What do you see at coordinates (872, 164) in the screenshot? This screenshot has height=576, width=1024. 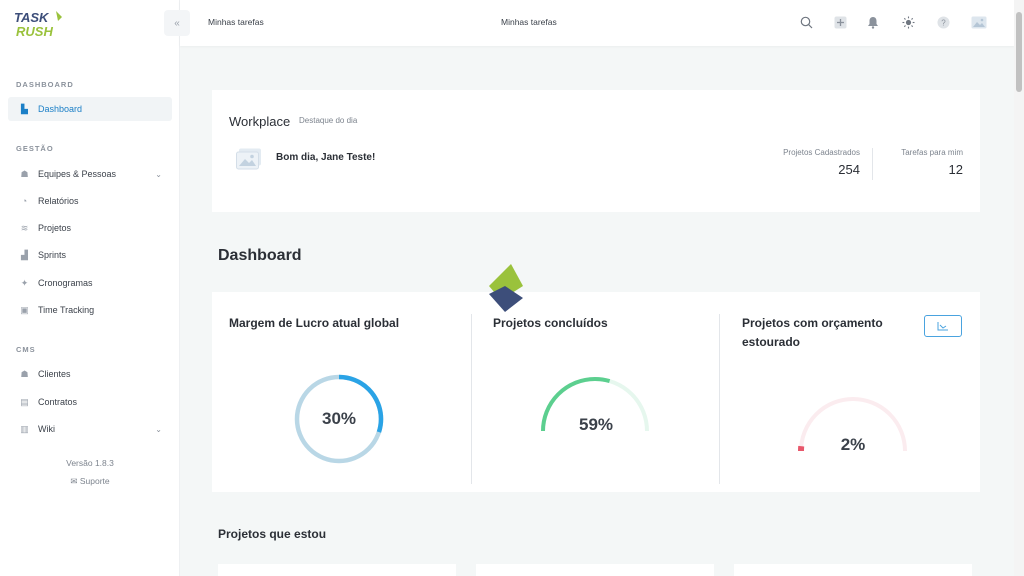 I see `stat-divider` at bounding box center [872, 164].